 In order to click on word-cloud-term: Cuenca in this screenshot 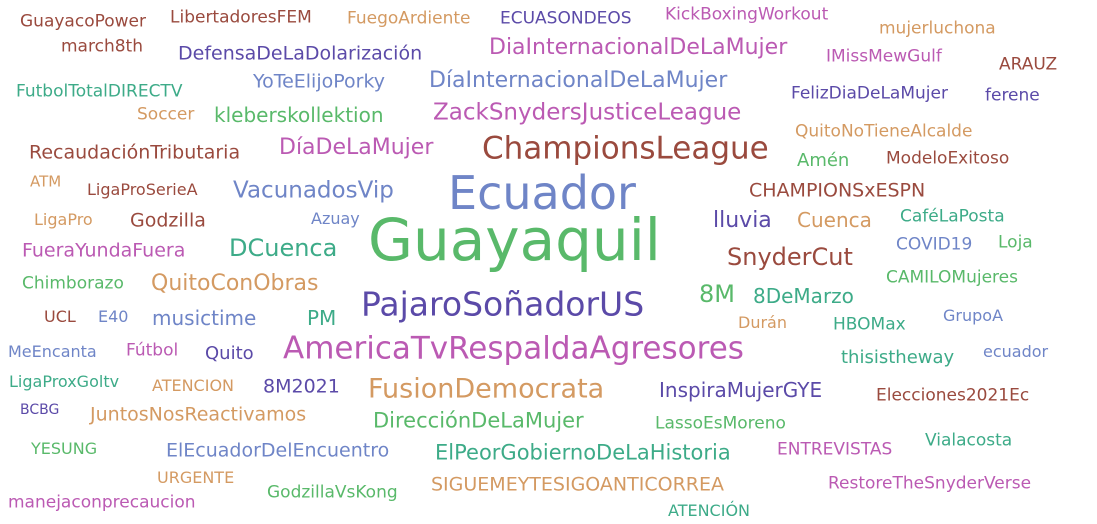, I will do `click(834, 220)`.